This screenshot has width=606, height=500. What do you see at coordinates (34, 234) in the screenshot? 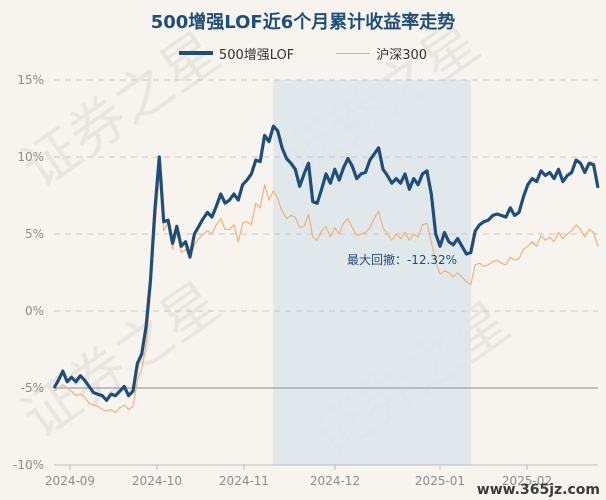
I see `y-tick-label: 5%` at bounding box center [34, 234].